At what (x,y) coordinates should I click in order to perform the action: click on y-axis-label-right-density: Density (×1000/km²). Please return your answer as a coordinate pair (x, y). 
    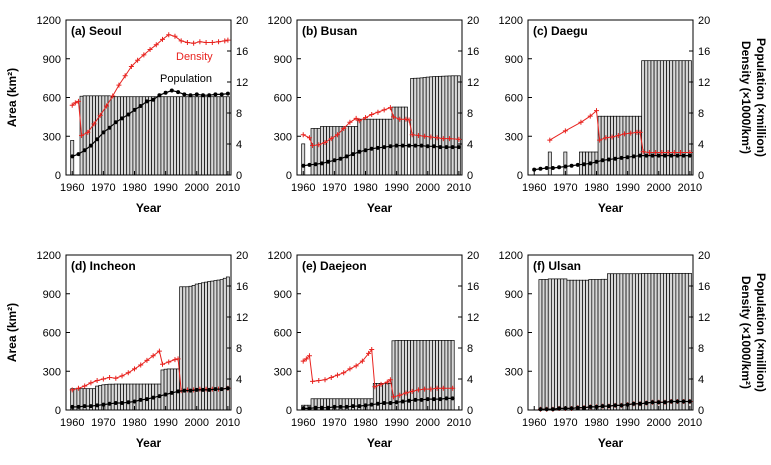
    Looking at the image, I should click on (746, 332).